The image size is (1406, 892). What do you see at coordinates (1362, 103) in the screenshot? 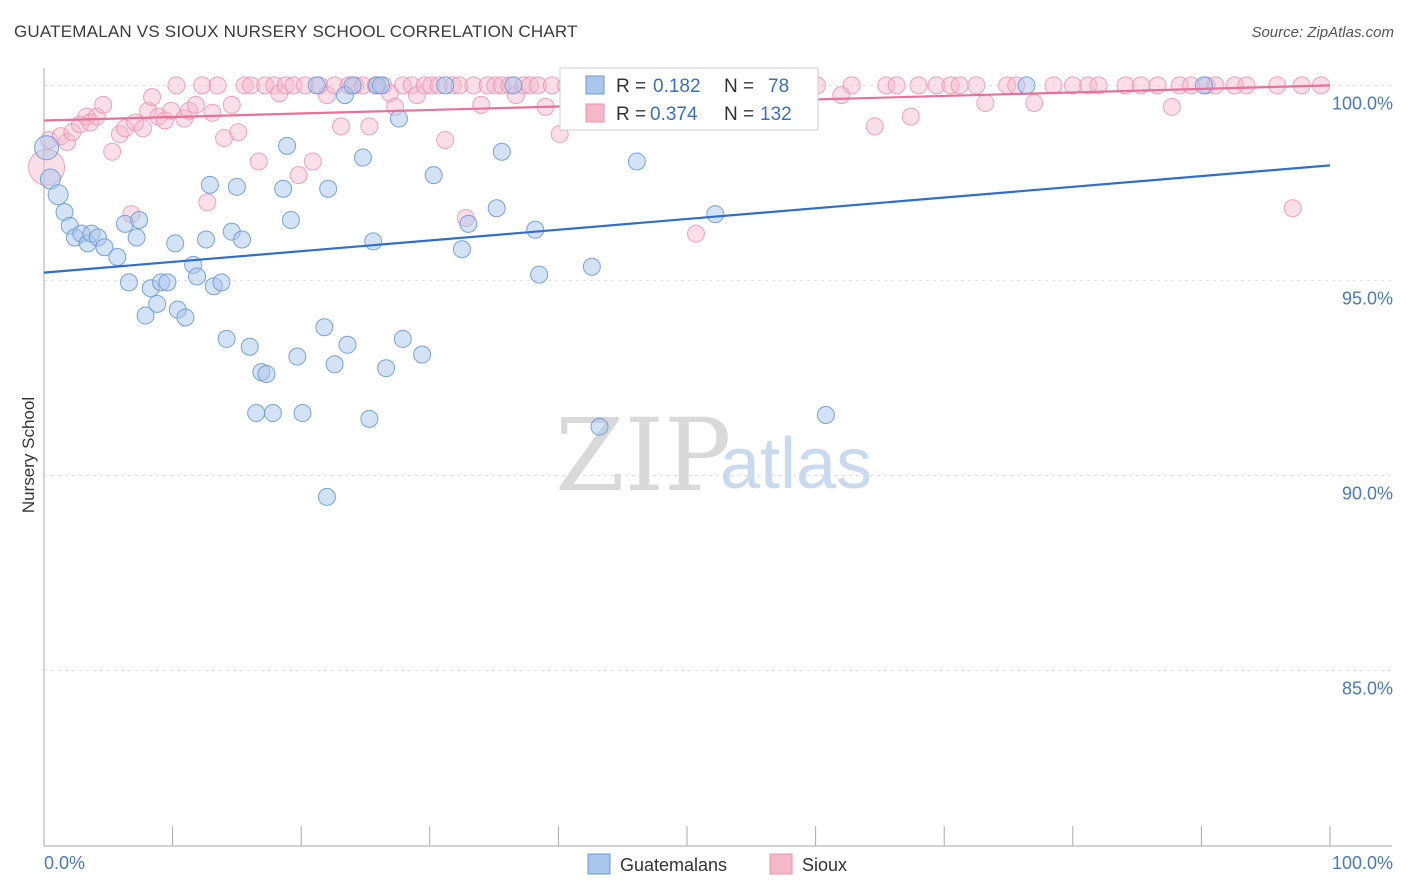
I see `y-tick-label: 100.0%` at bounding box center [1362, 103].